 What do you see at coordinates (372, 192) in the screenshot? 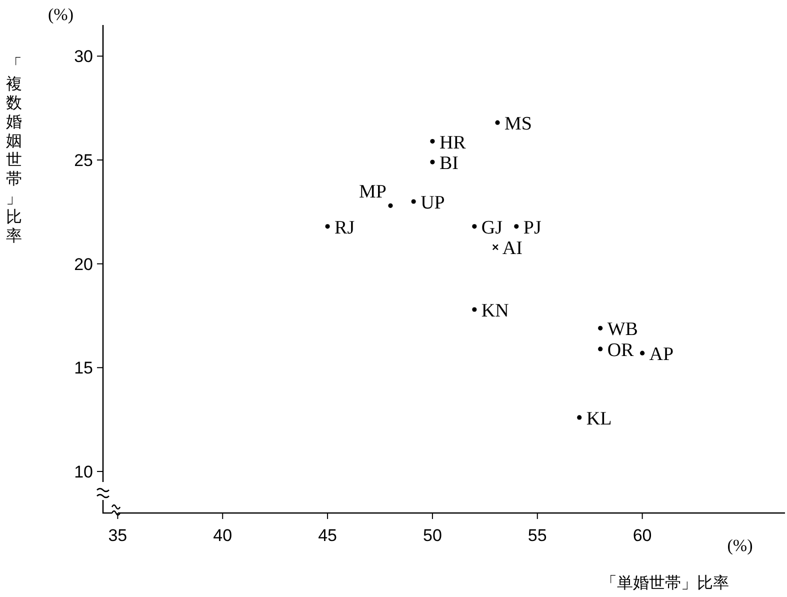
I see `data-label: MP` at bounding box center [372, 192].